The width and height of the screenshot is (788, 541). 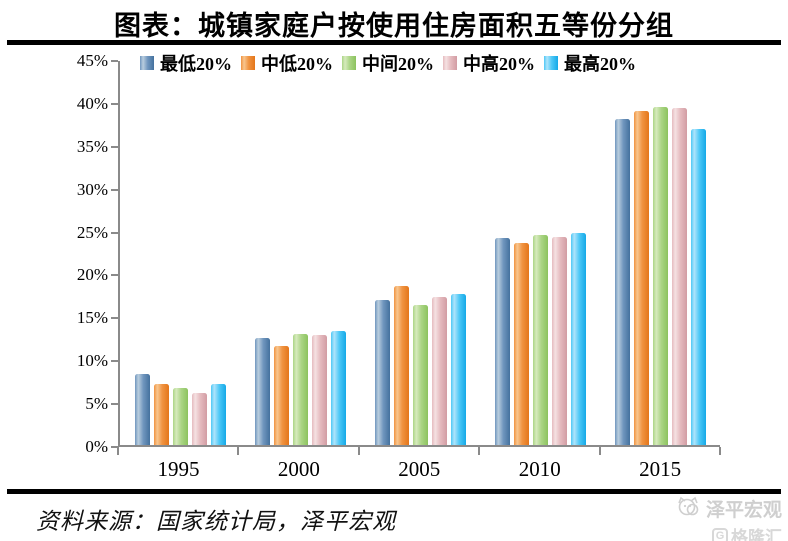 I want to click on watermark-brand-text: 泽平宏观, so click(x=743, y=510).